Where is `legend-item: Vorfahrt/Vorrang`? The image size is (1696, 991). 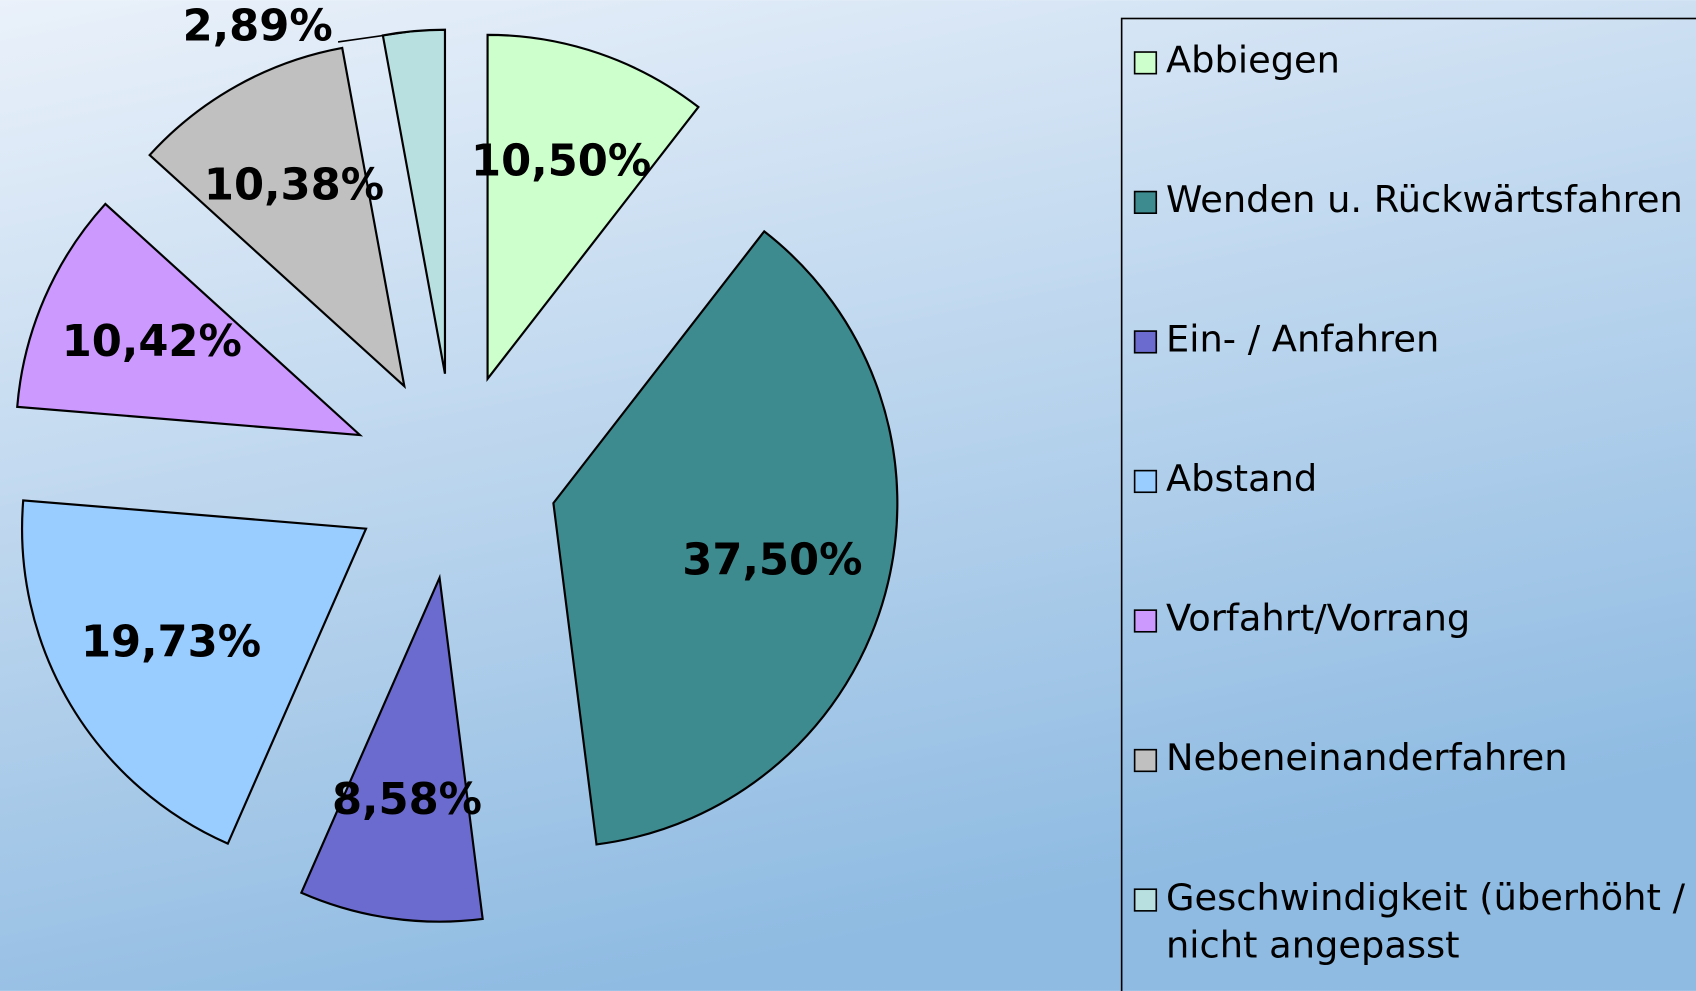 legend-item: Vorfahrt/Vorrang is located at coordinates (1318, 619).